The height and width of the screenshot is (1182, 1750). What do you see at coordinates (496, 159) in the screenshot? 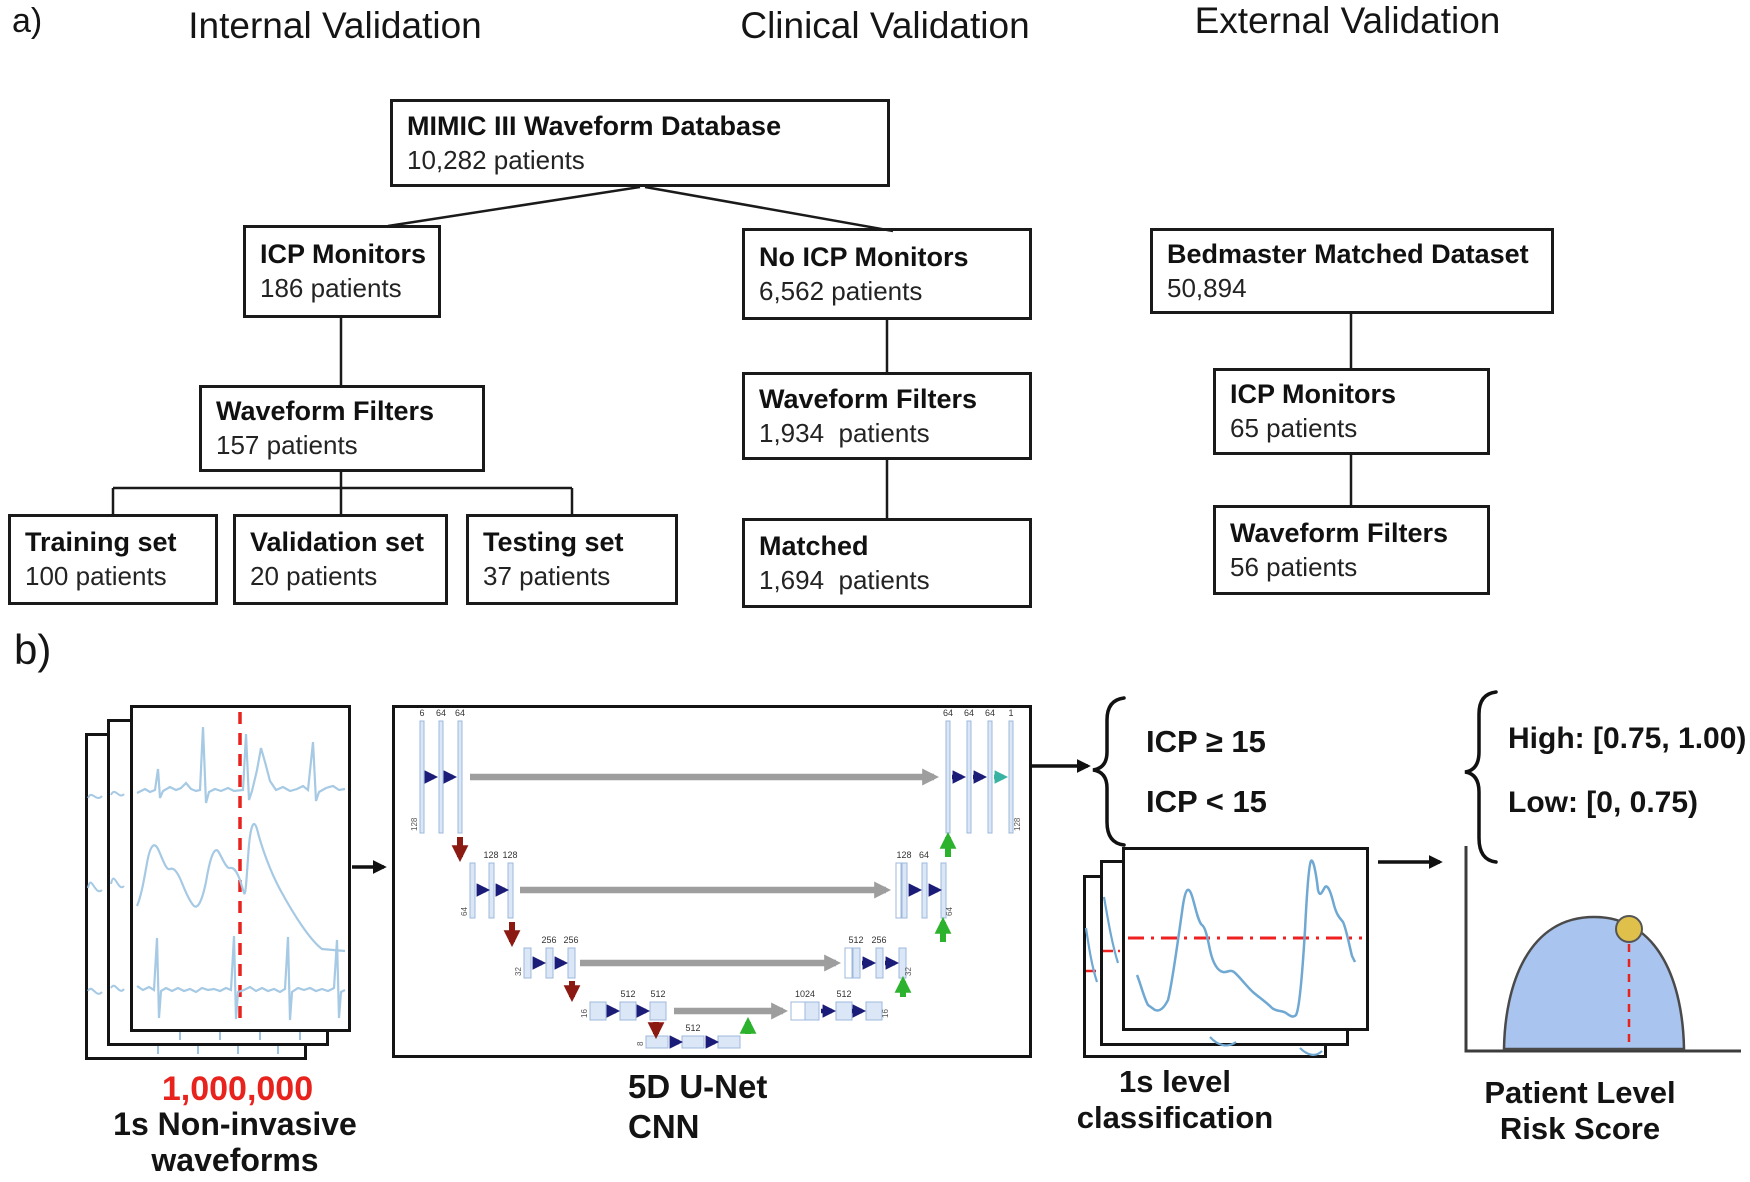
I see `box-count: 10,282 patients` at bounding box center [496, 159].